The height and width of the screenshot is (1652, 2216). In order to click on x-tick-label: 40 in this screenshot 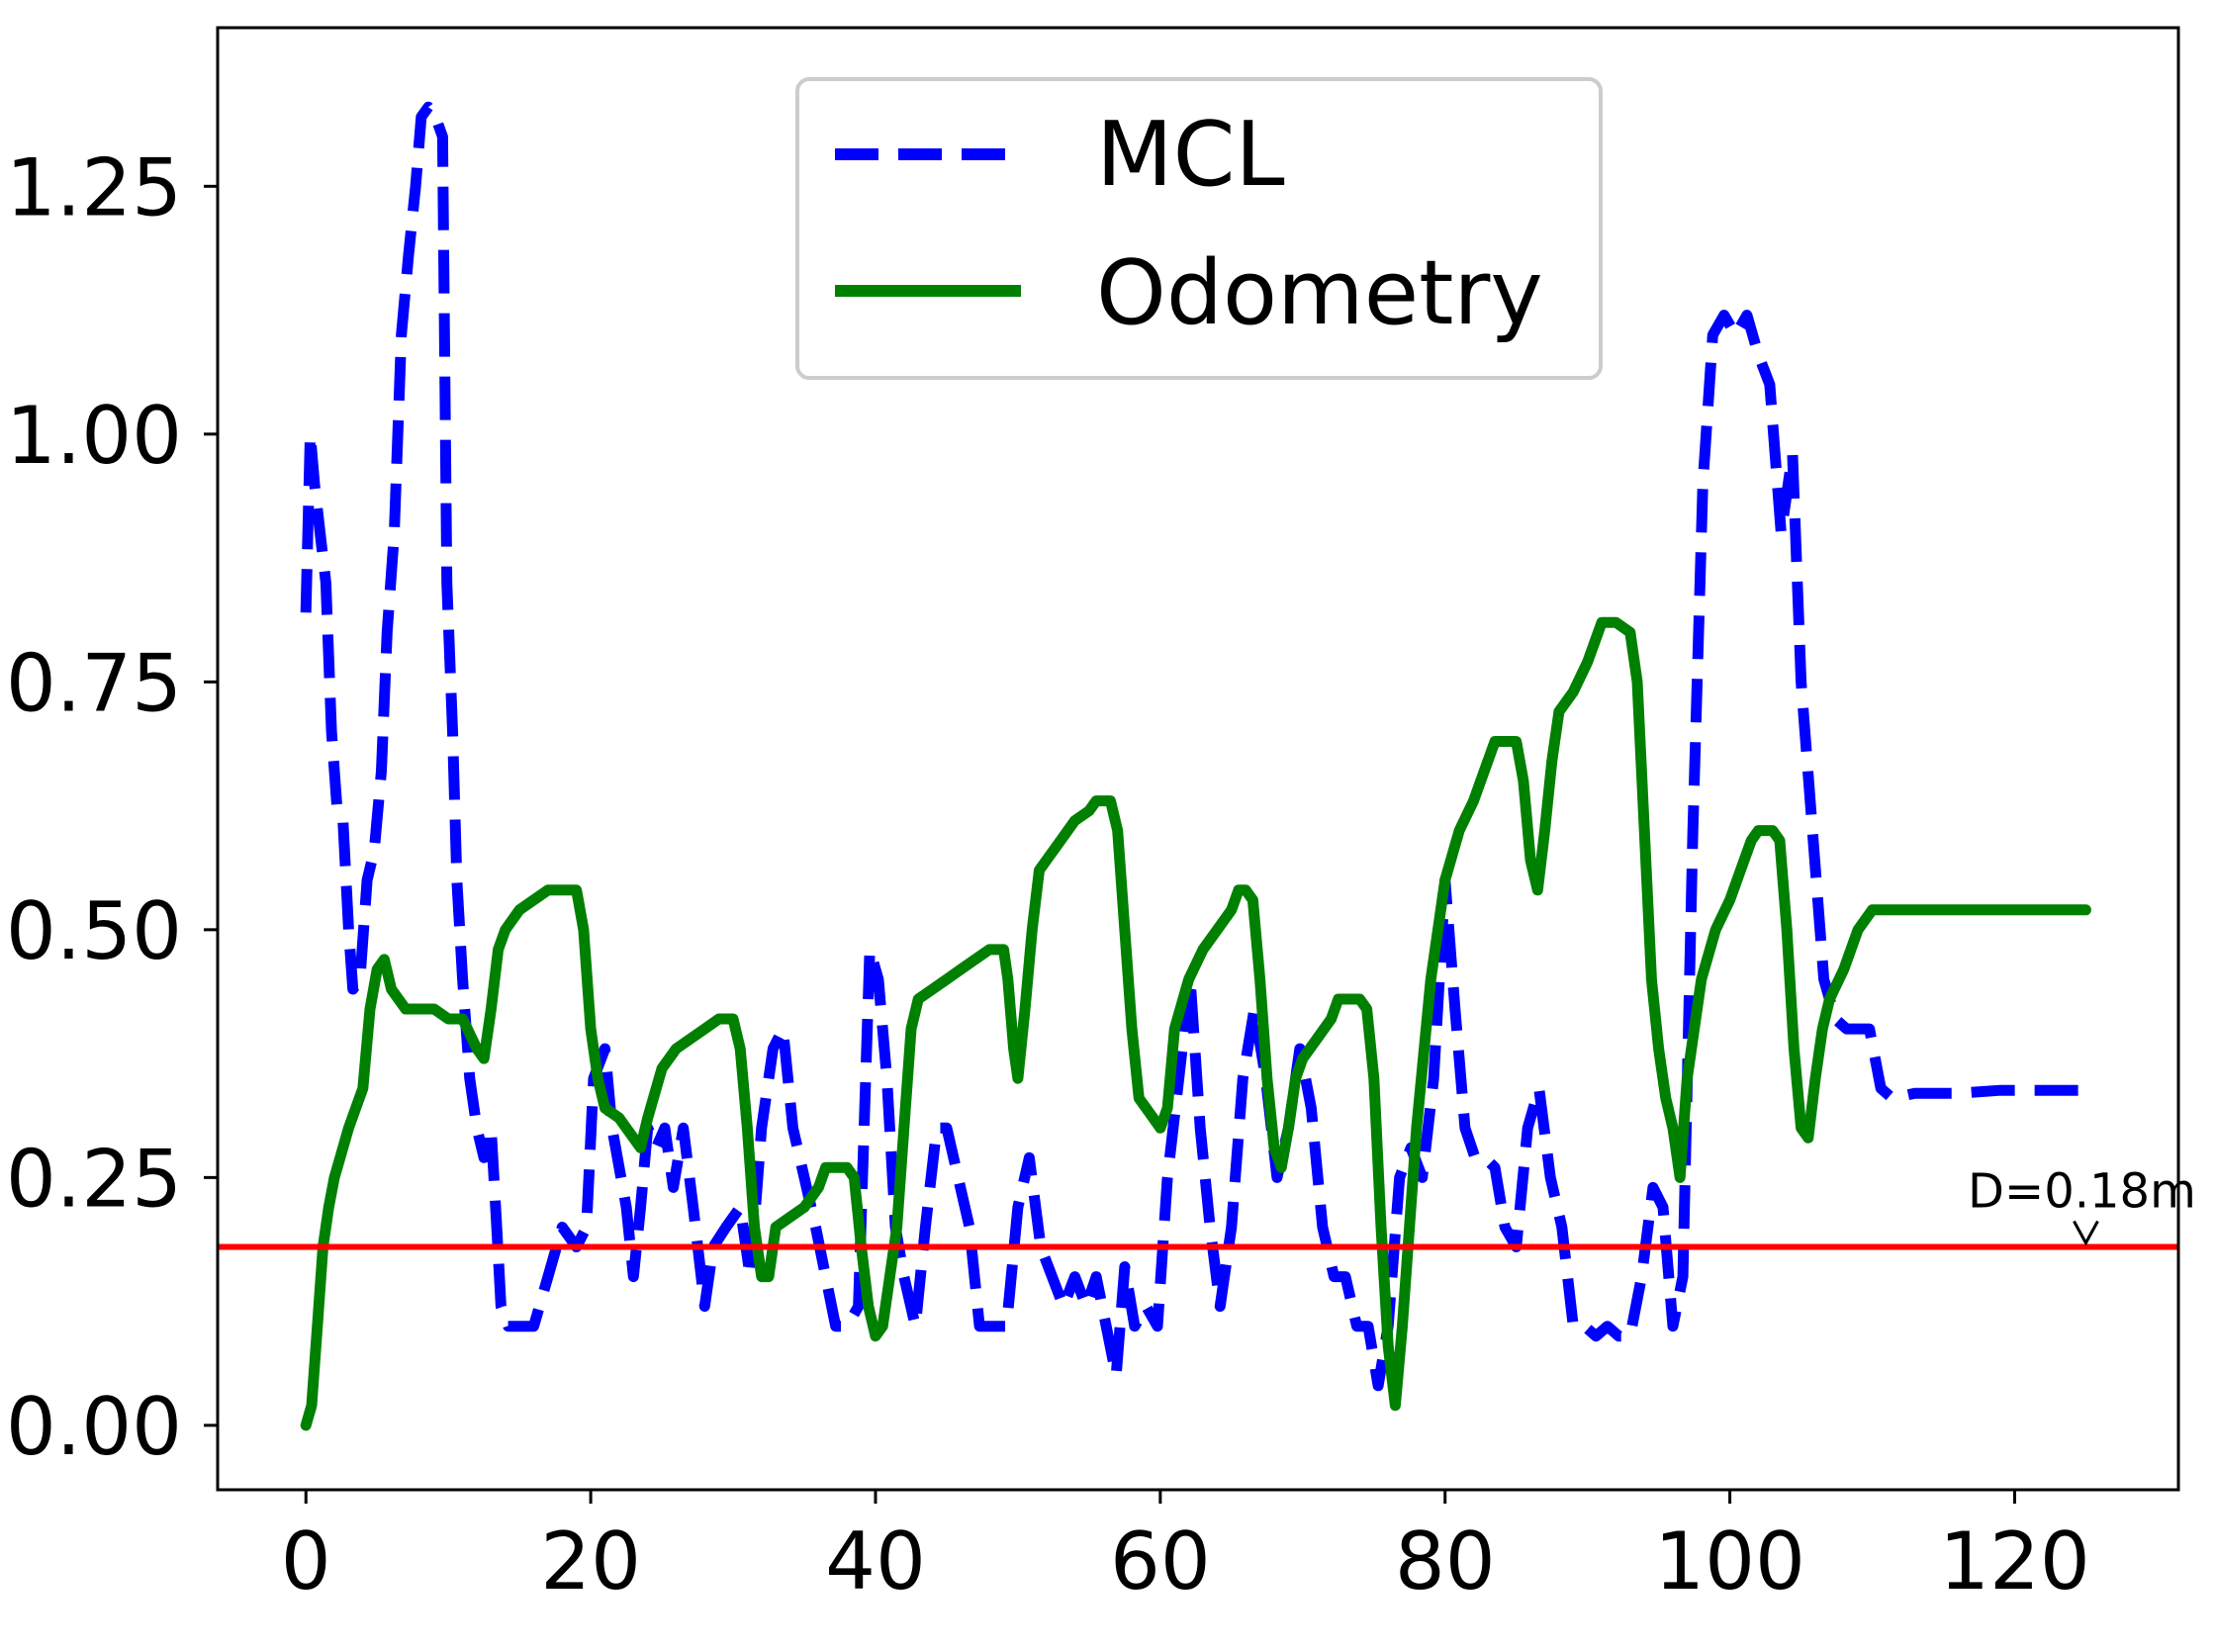, I will do `click(875, 1561)`.